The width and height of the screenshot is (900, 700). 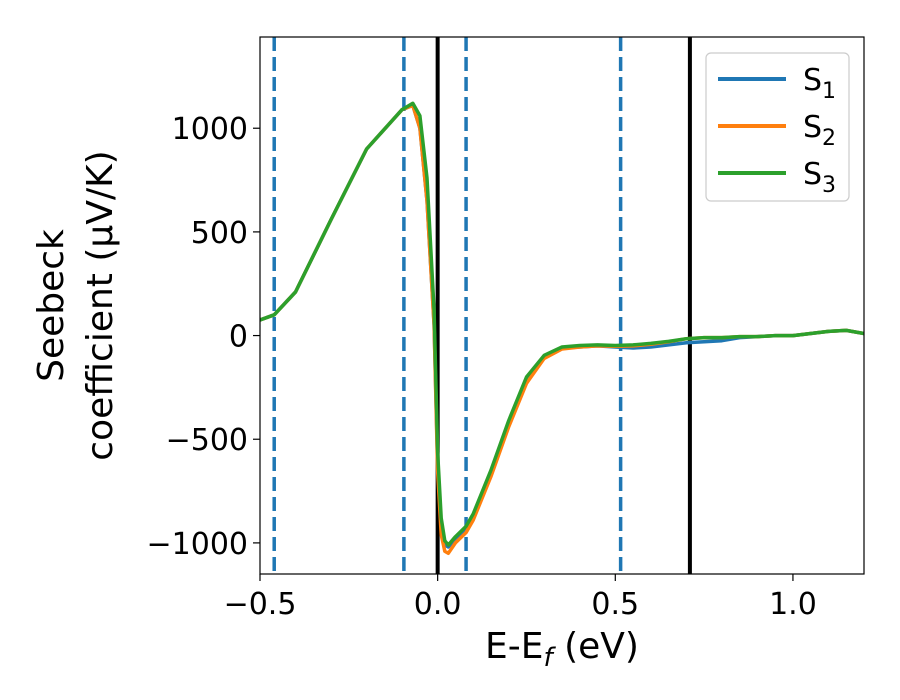 I want to click on y-tick-label-500: 500, so click(x=219, y=233).